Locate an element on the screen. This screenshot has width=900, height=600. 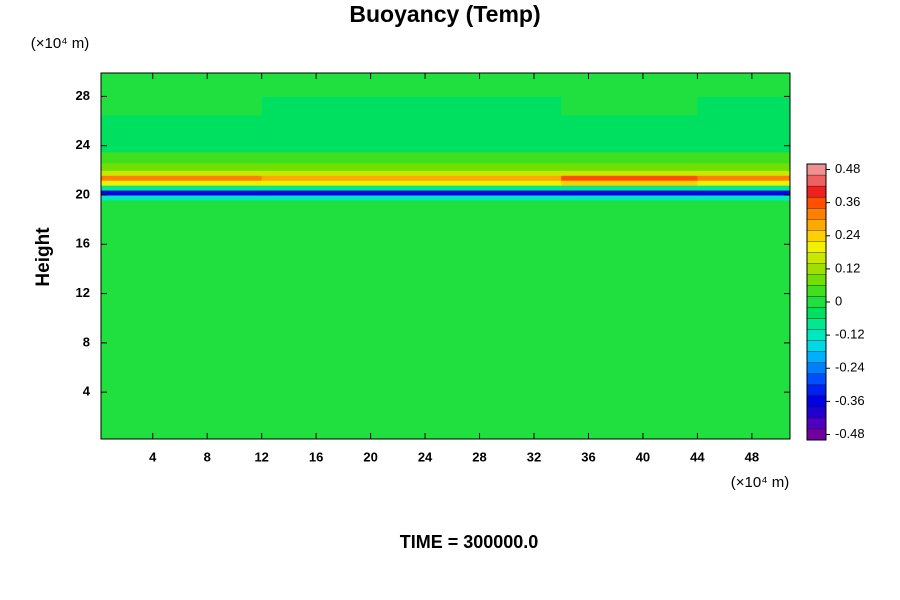
x-tick-label: 40 is located at coordinates (643, 456).